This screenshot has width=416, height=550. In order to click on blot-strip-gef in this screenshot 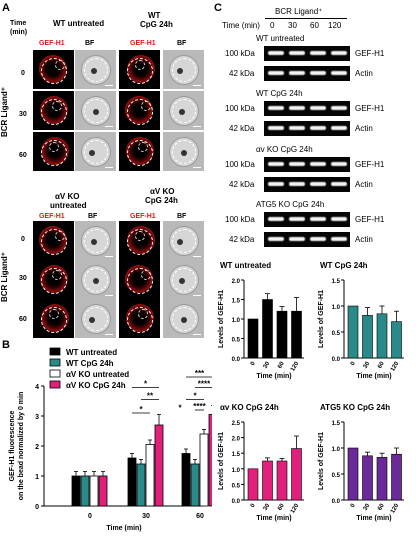, I will do `click(307, 164)`.